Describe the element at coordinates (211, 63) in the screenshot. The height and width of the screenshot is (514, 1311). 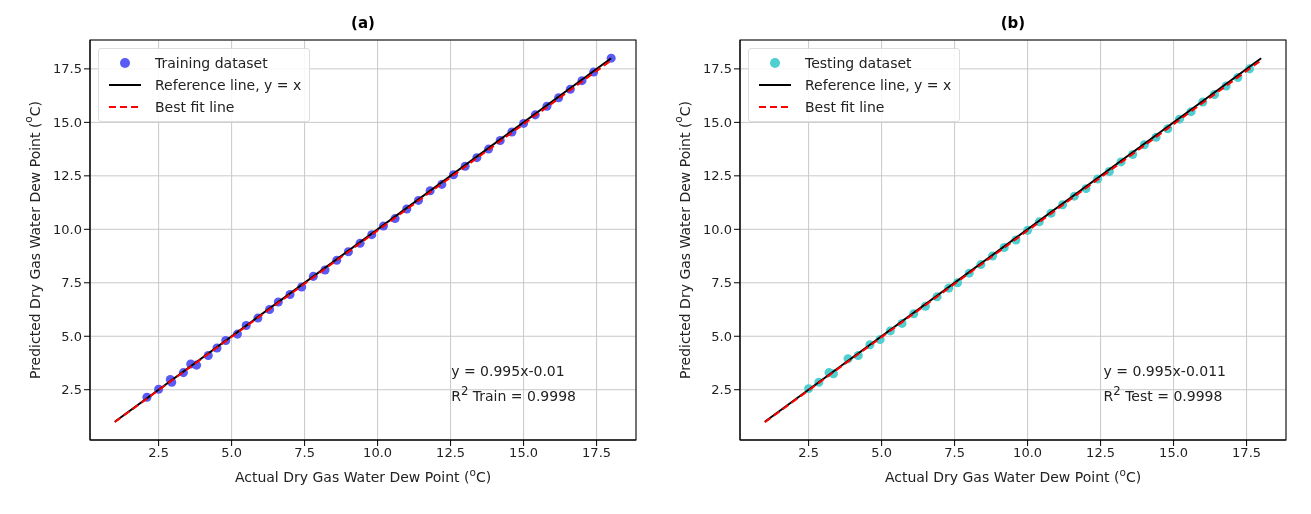
I see `legend-label: Training dataset` at that location.